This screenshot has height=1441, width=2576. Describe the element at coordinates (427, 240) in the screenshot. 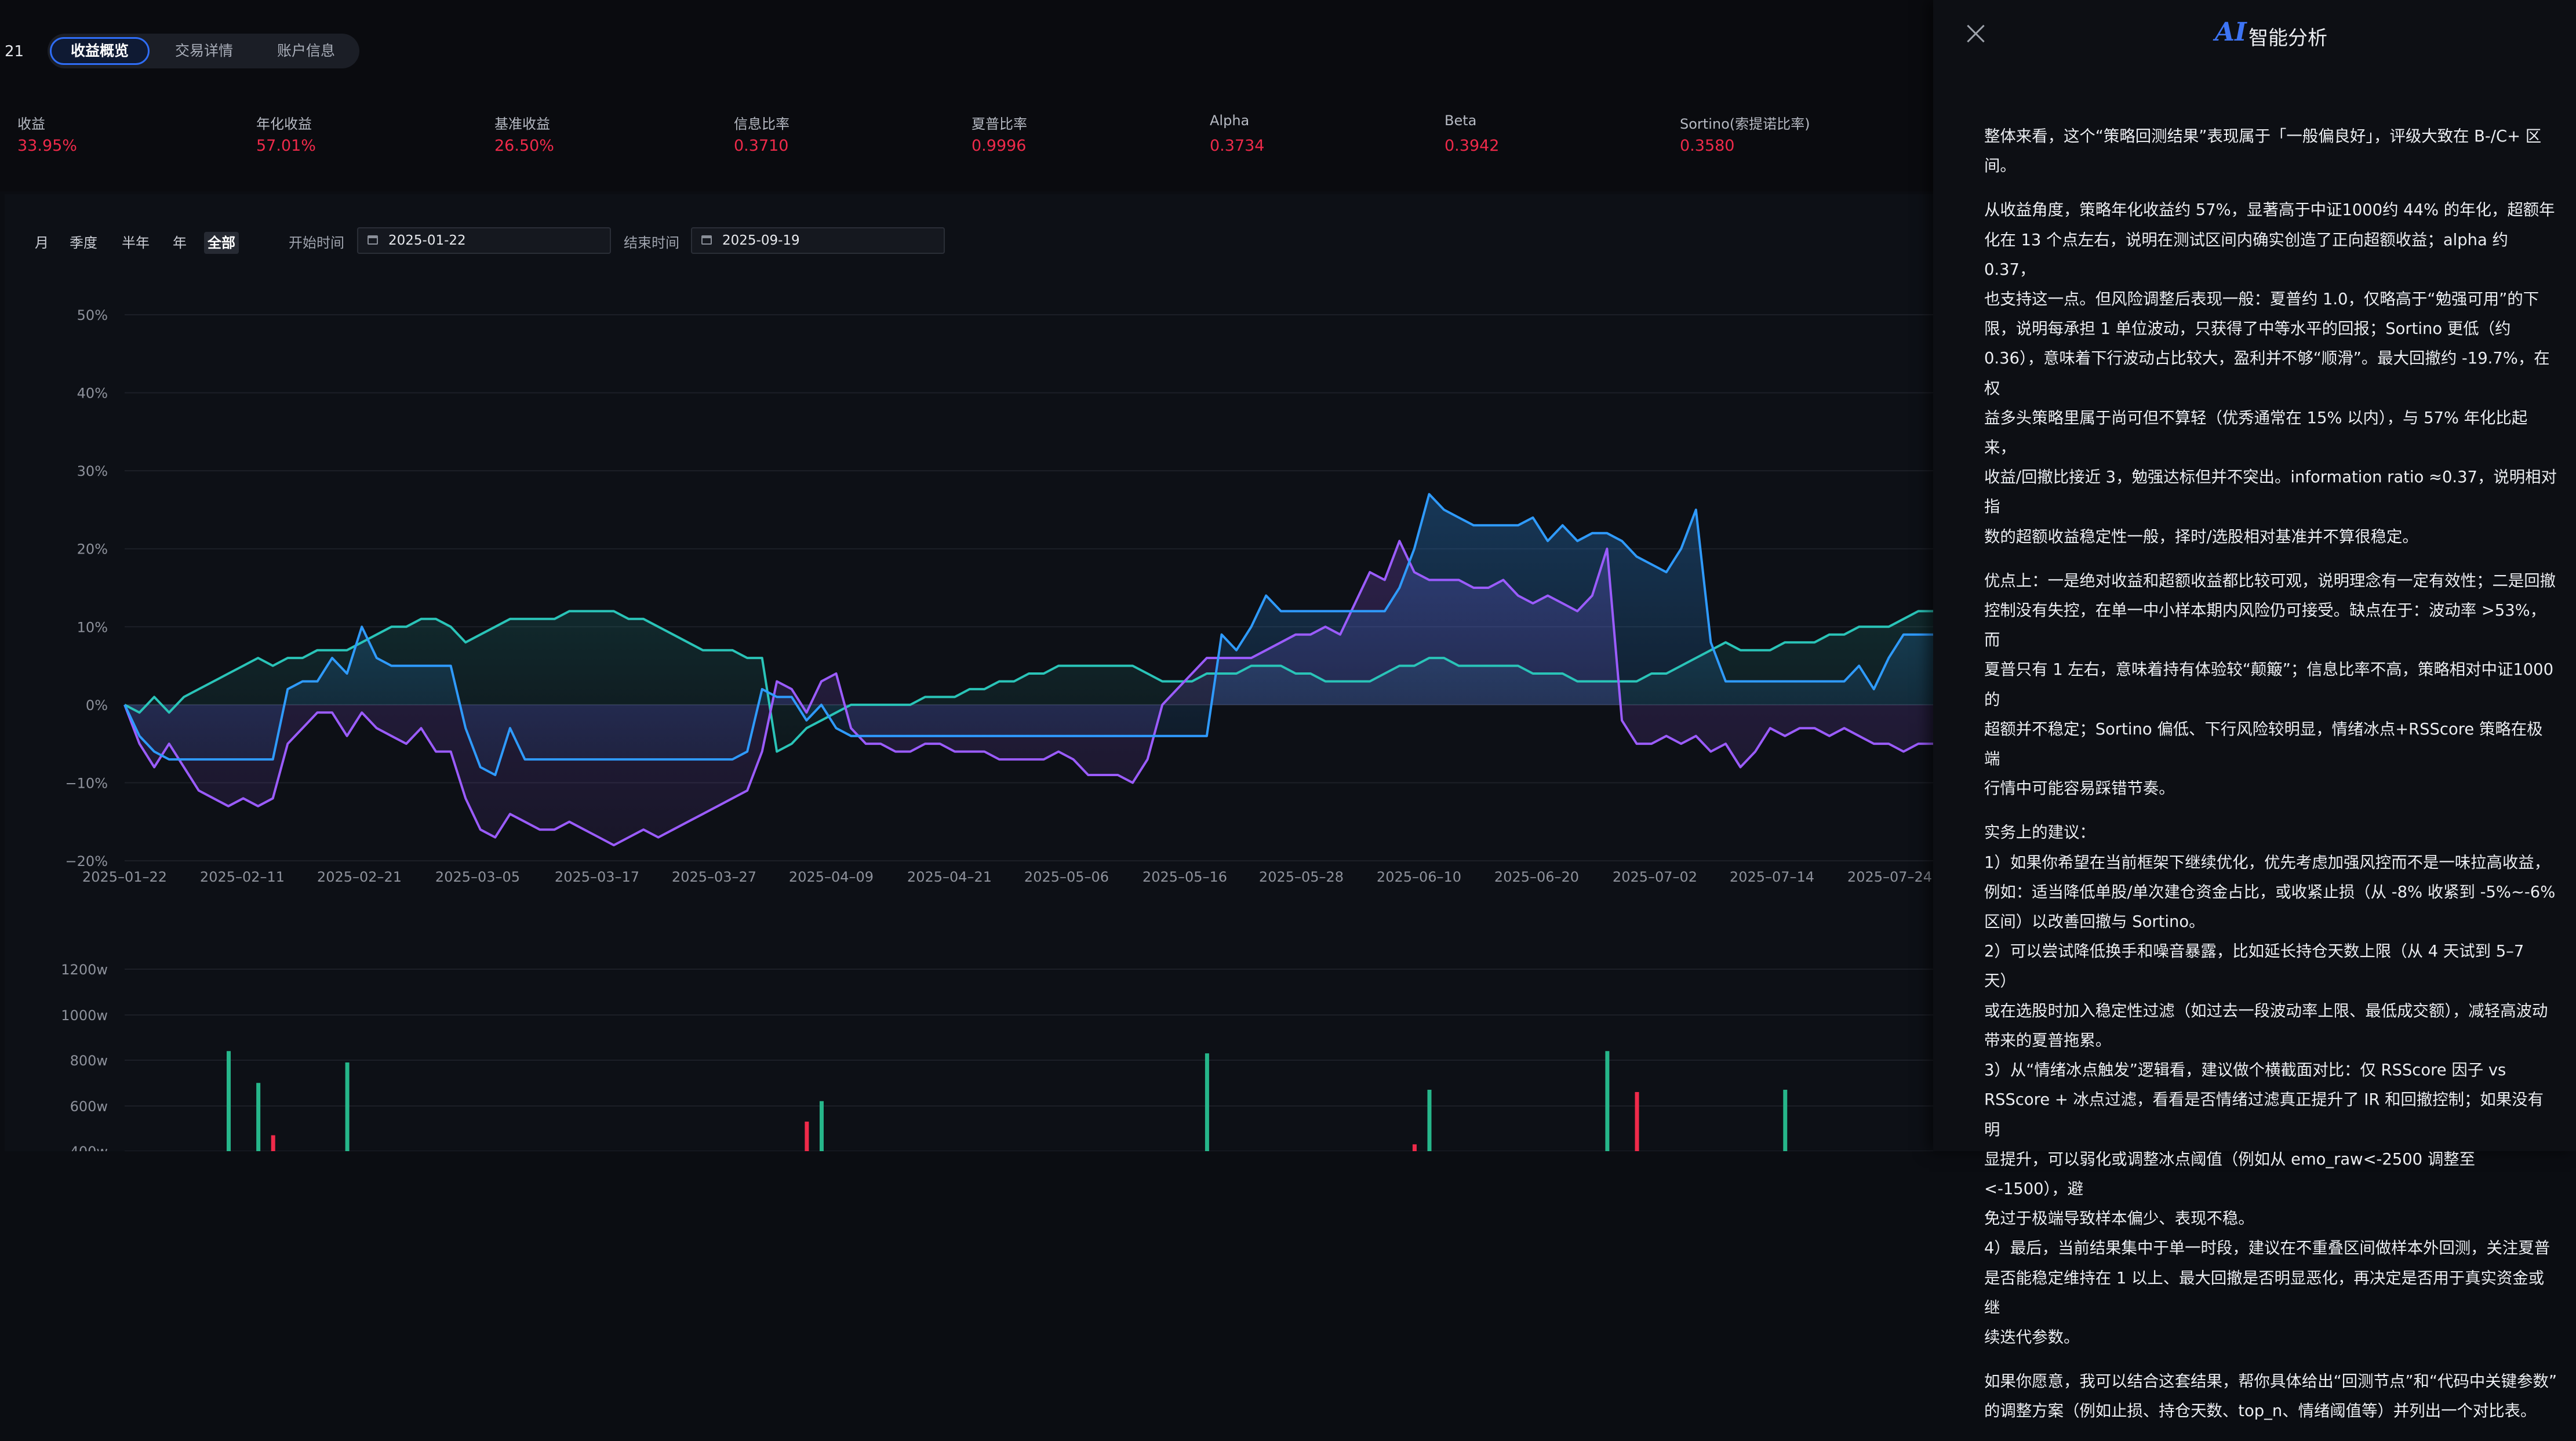

I see `start-date-value: 2025-01-22` at that location.